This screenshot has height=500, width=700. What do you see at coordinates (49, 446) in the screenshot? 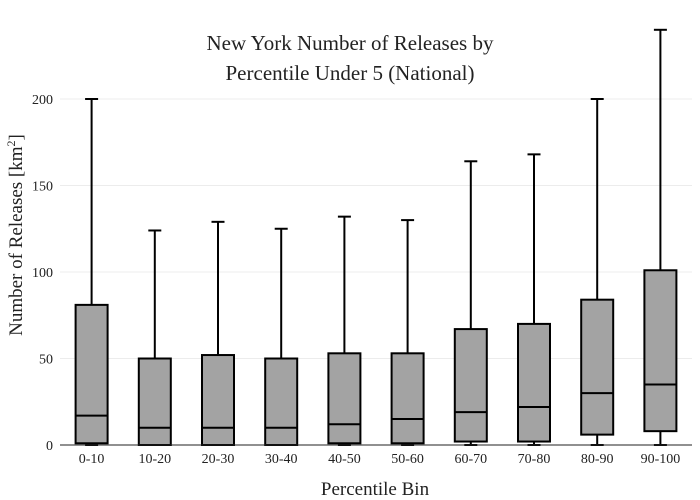
I see `y-tick-label-0: 0` at bounding box center [49, 446].